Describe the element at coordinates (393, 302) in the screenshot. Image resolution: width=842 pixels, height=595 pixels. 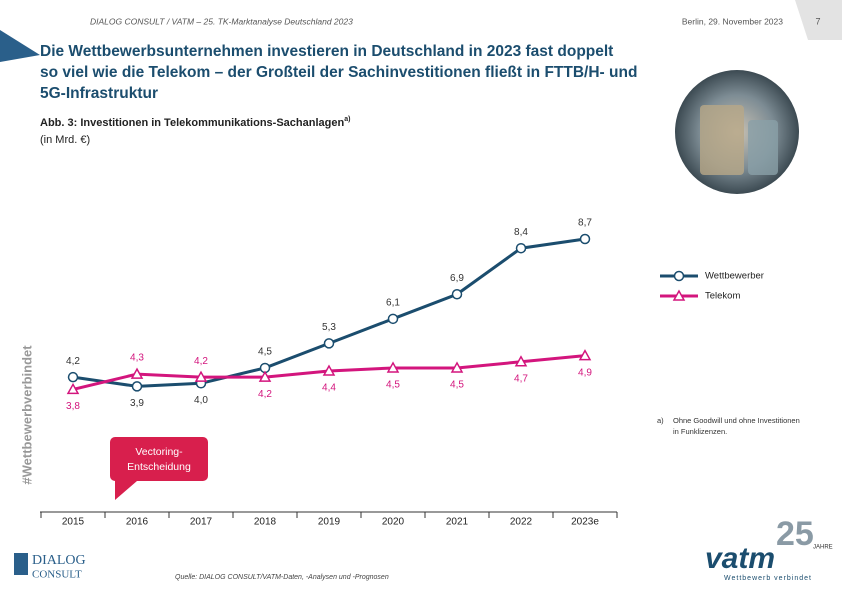
I see `value-label: 6,1` at that location.